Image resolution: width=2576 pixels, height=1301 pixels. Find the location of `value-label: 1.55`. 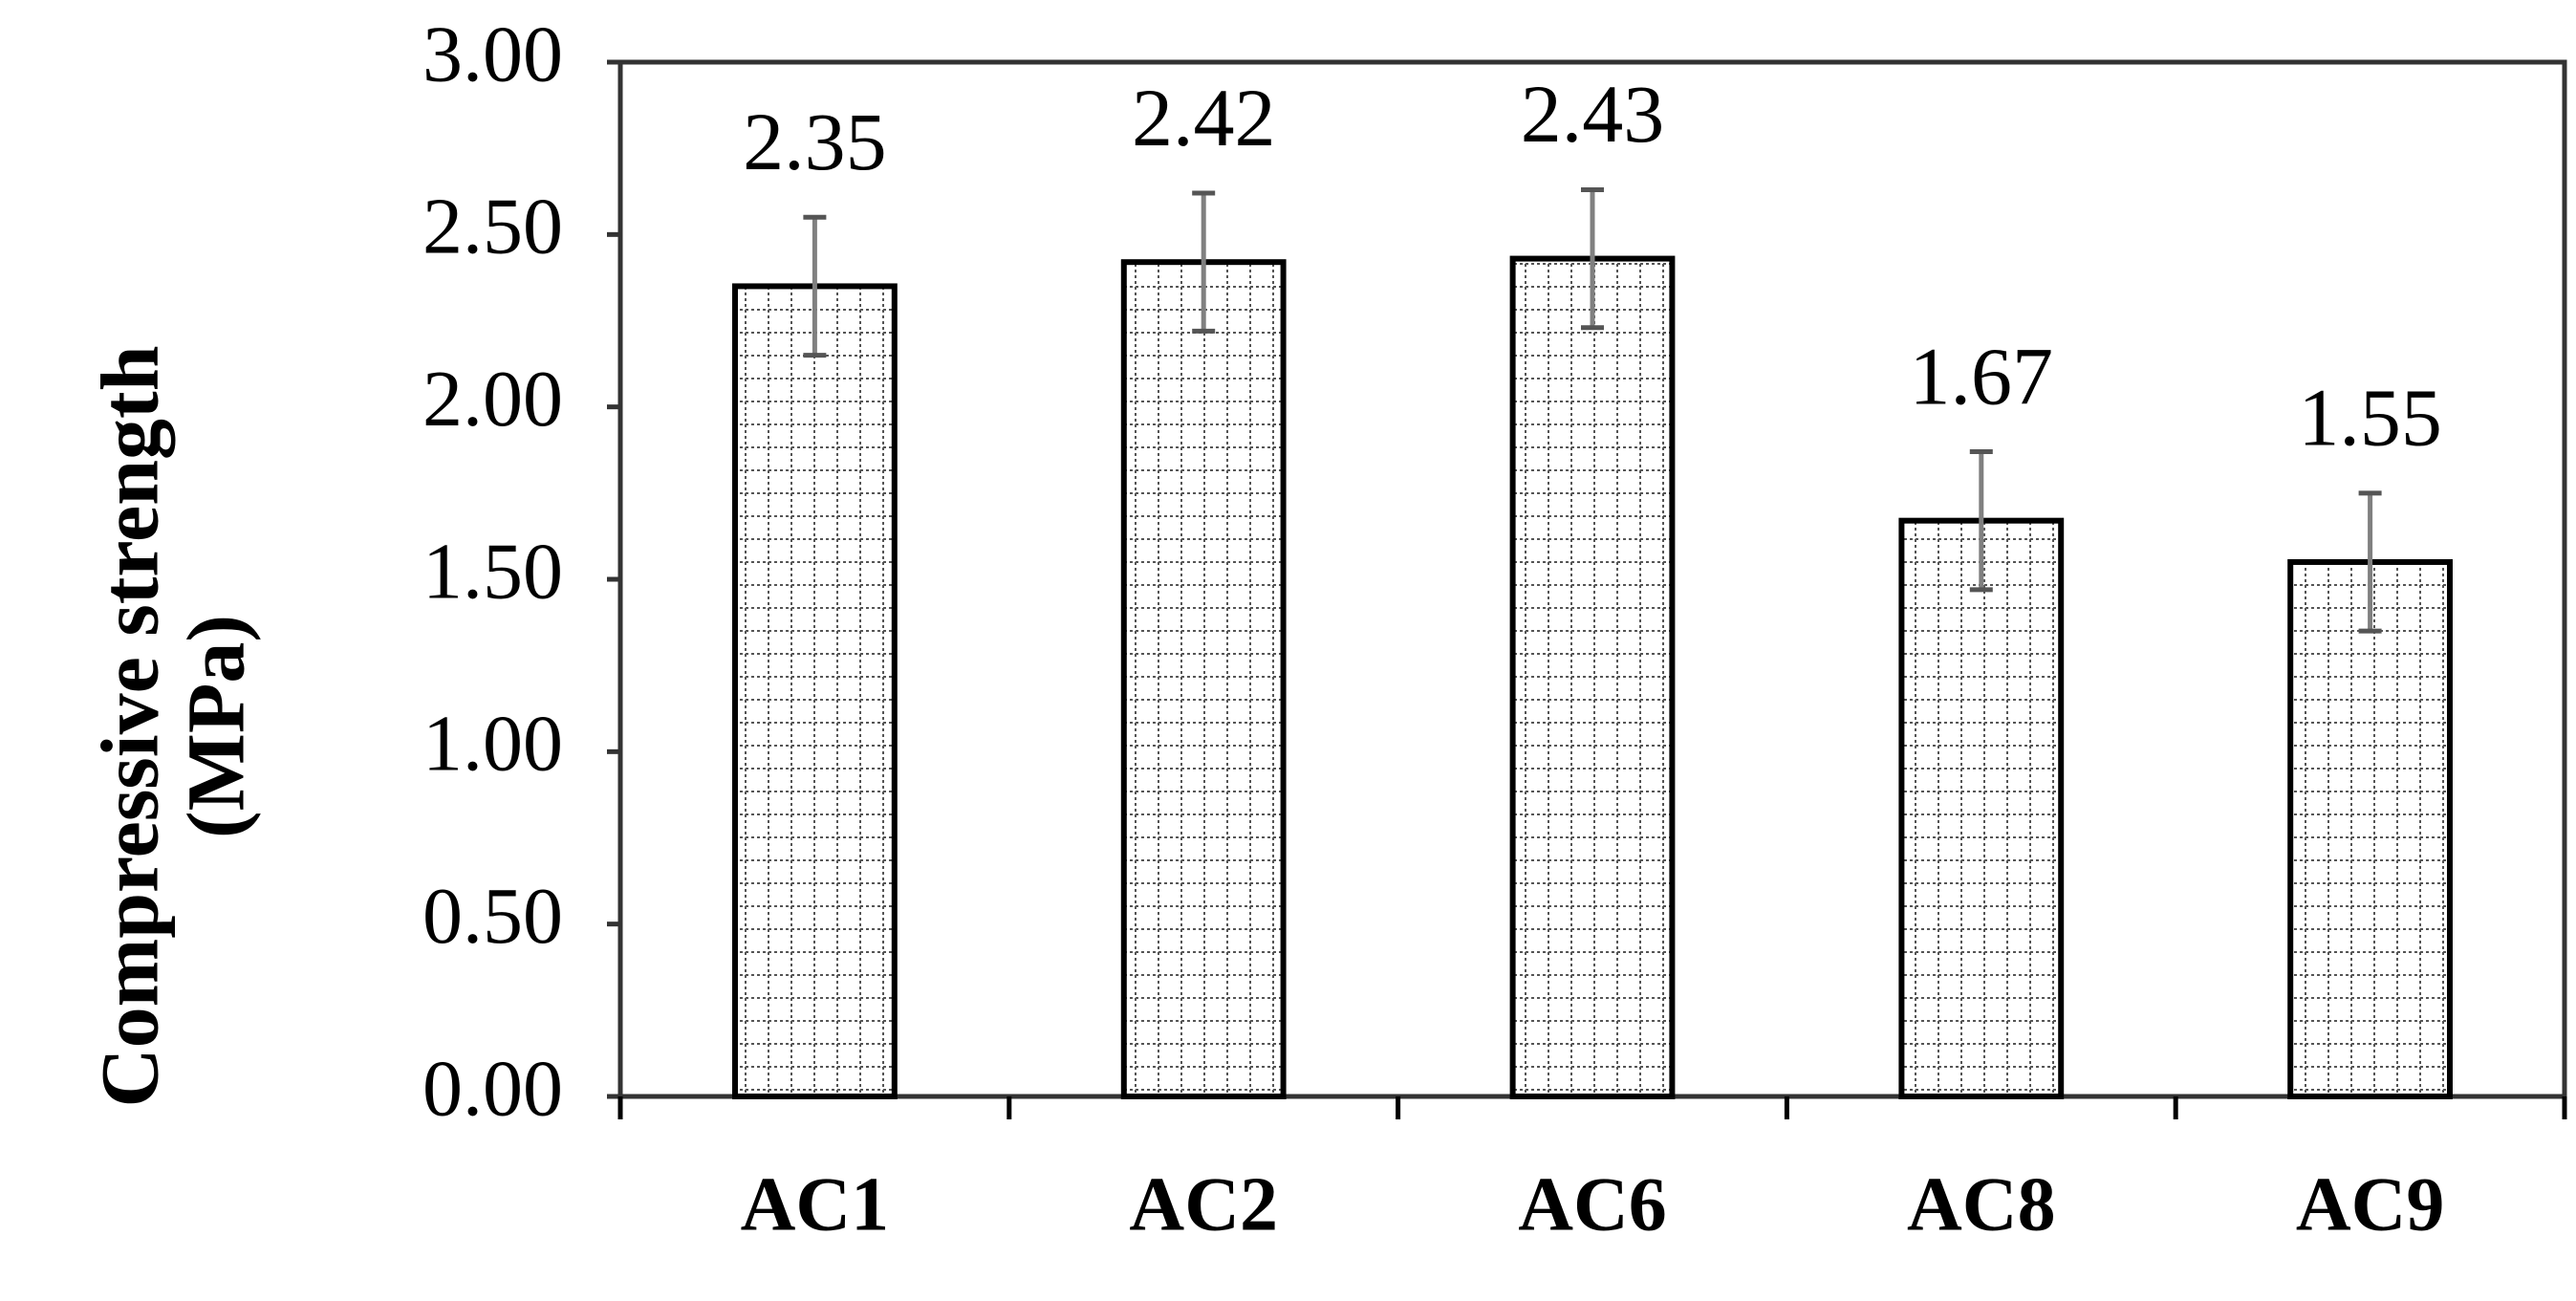

value-label: 1.55 is located at coordinates (2370, 418).